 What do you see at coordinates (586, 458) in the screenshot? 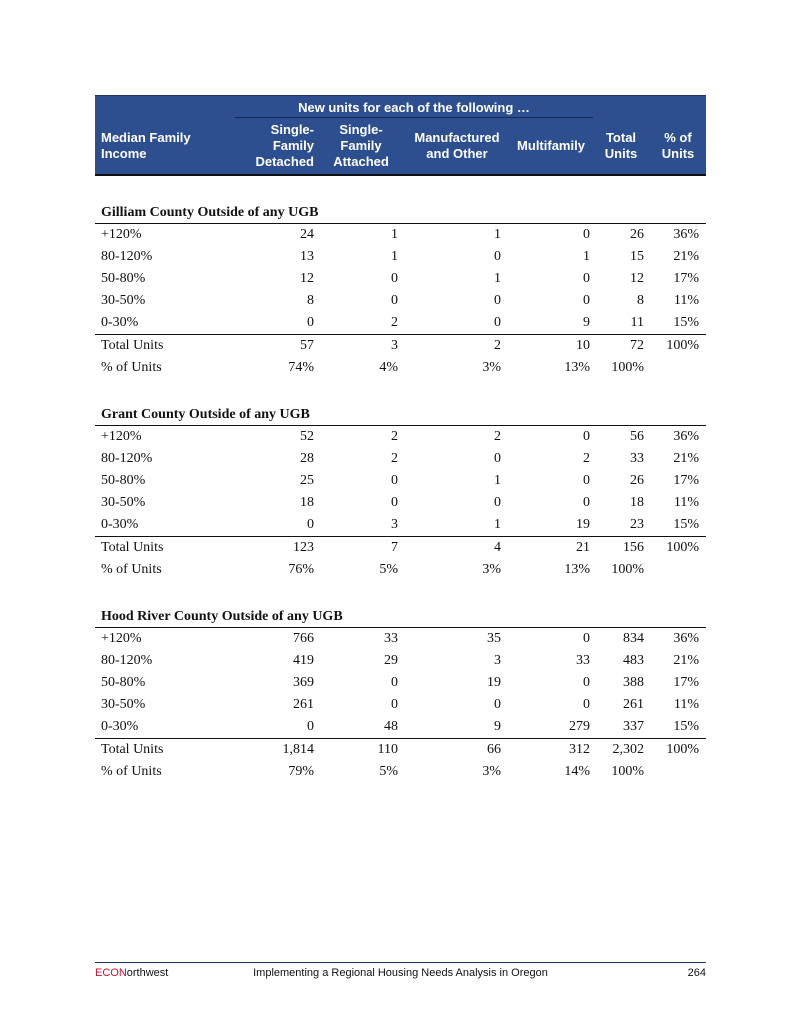
I see `cell-mf: 2` at bounding box center [586, 458].